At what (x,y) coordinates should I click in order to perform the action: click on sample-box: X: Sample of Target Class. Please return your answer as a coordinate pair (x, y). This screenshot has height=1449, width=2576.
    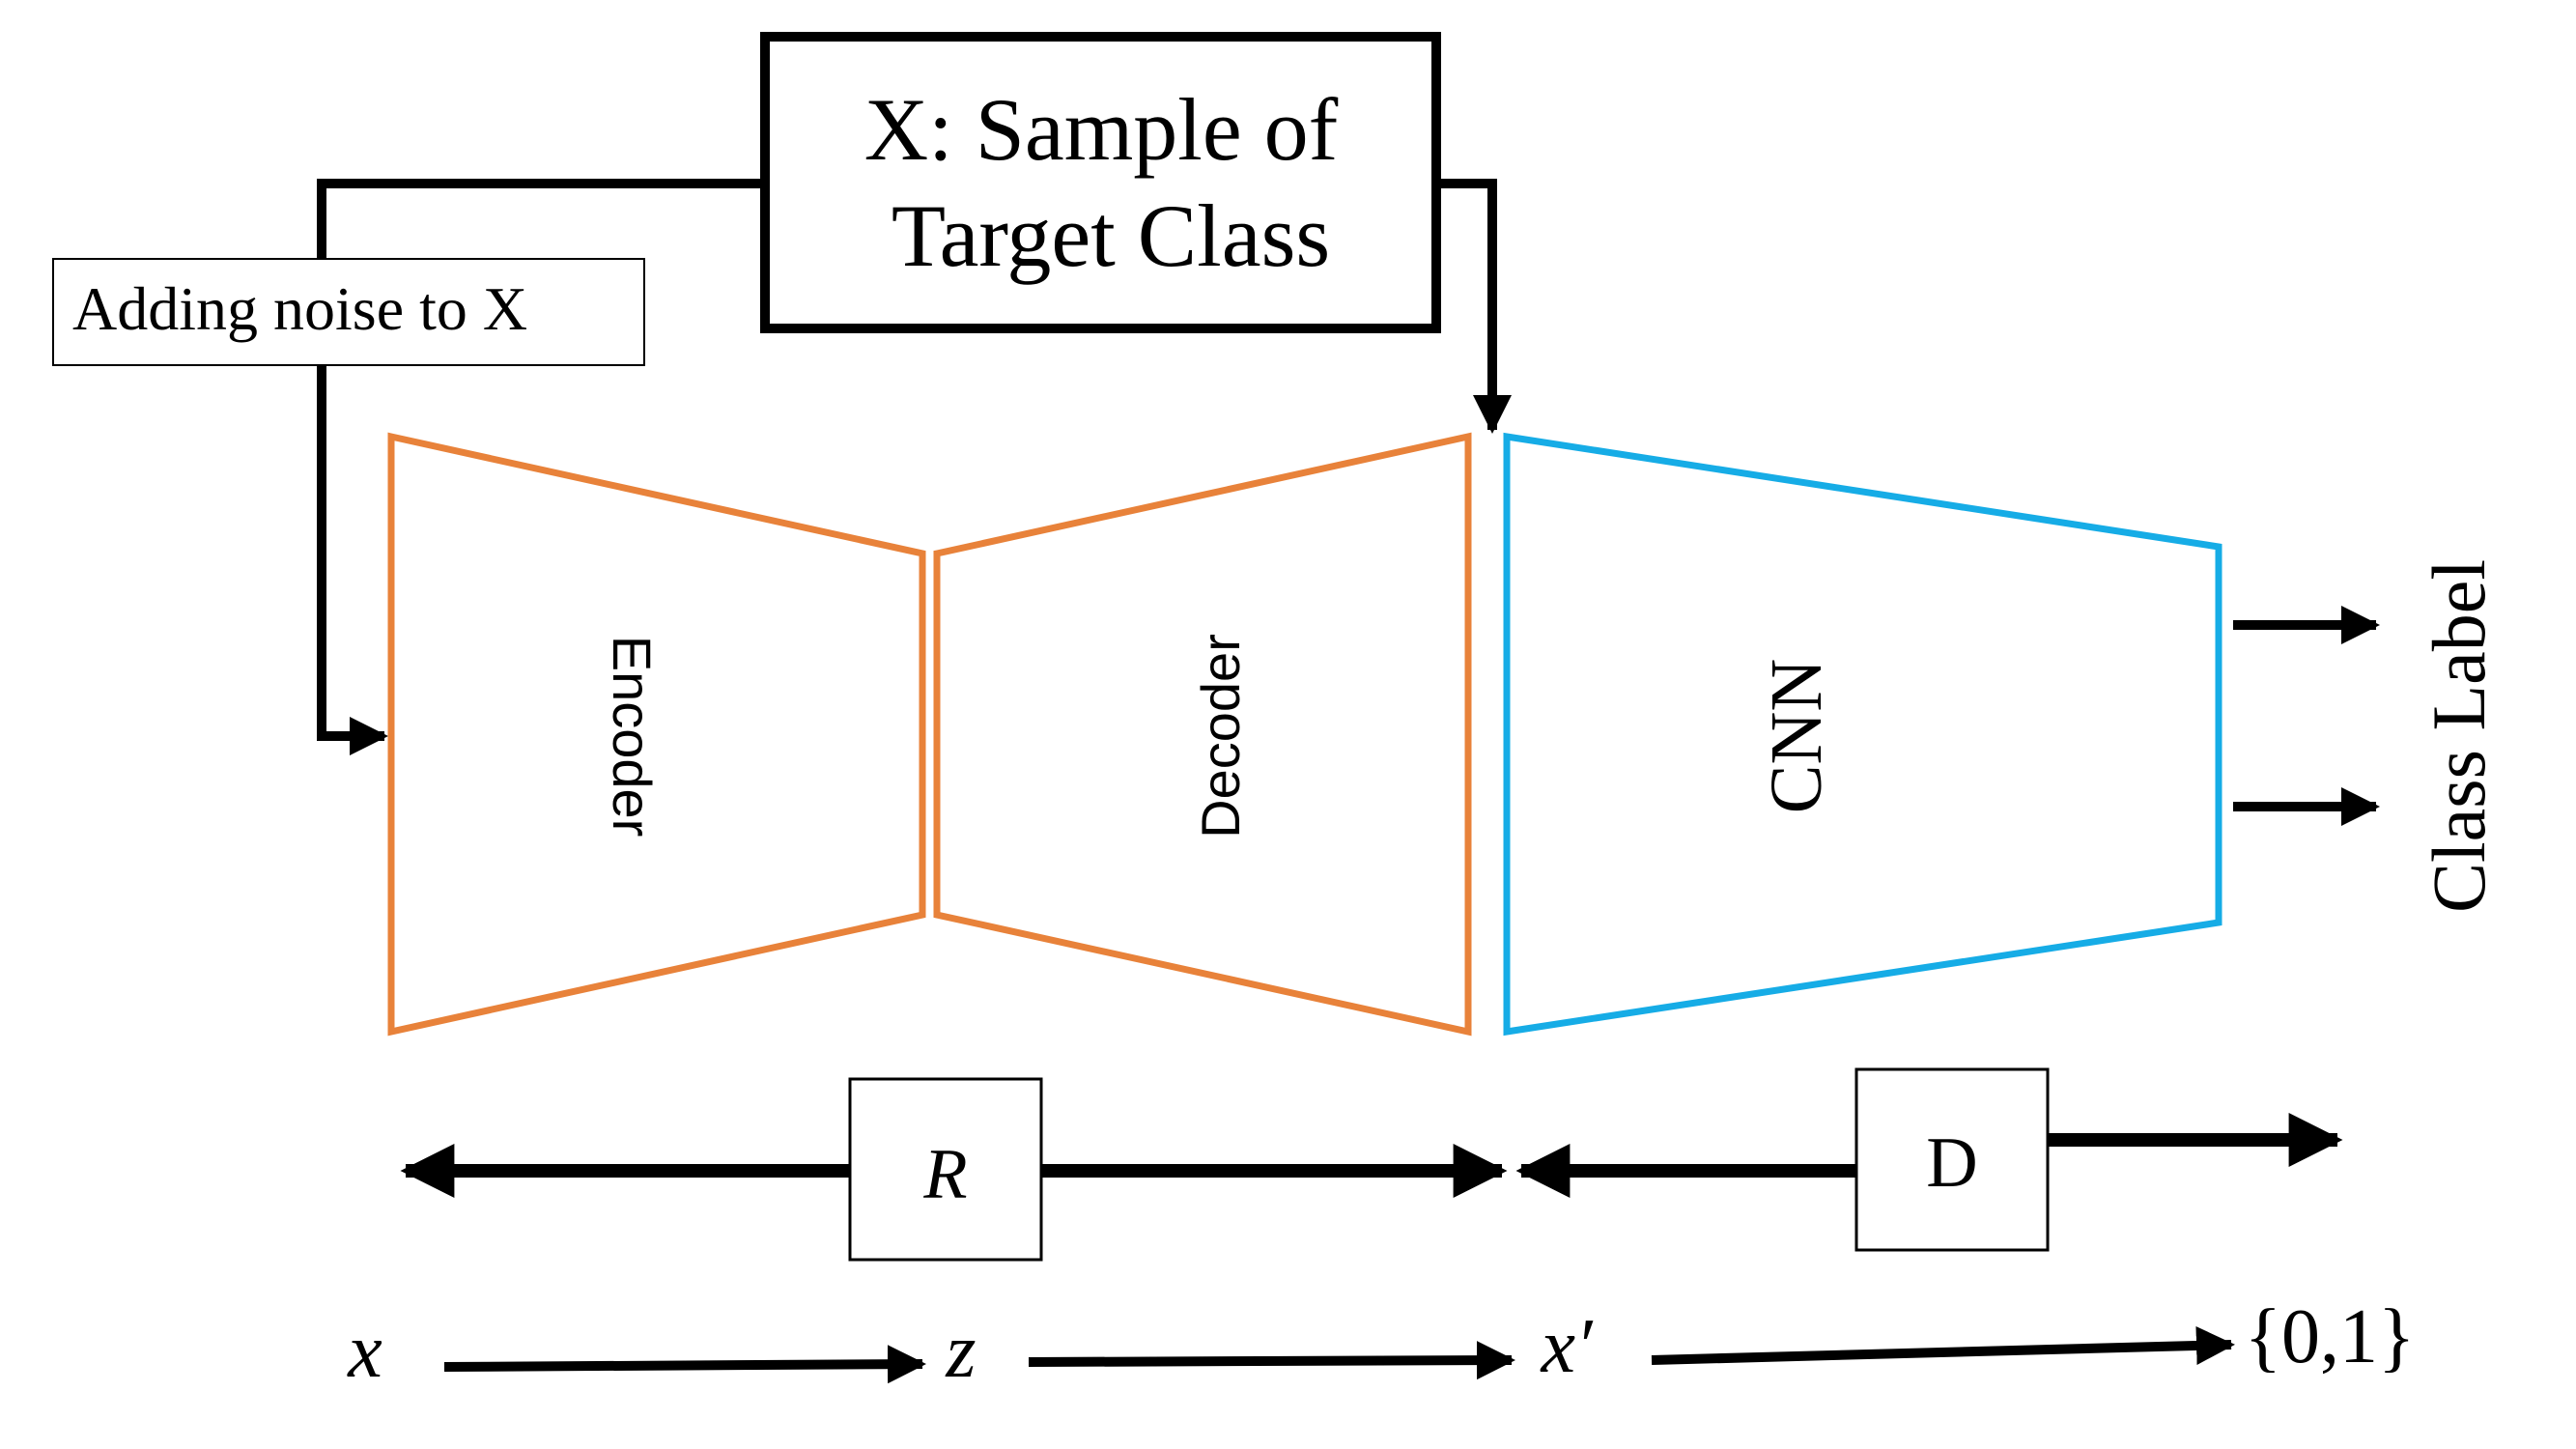
    Looking at the image, I should click on (1100, 182).